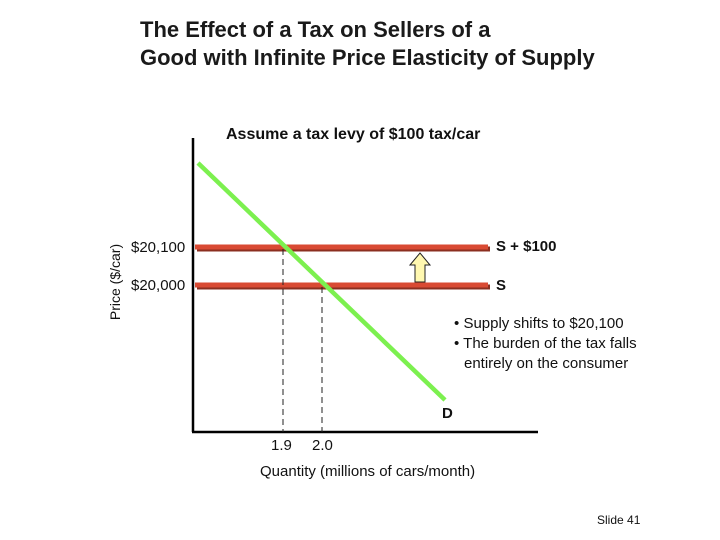 The image size is (720, 540). Describe the element at coordinates (158, 285) in the screenshot. I see `price-tick-20000: $20,000` at that location.